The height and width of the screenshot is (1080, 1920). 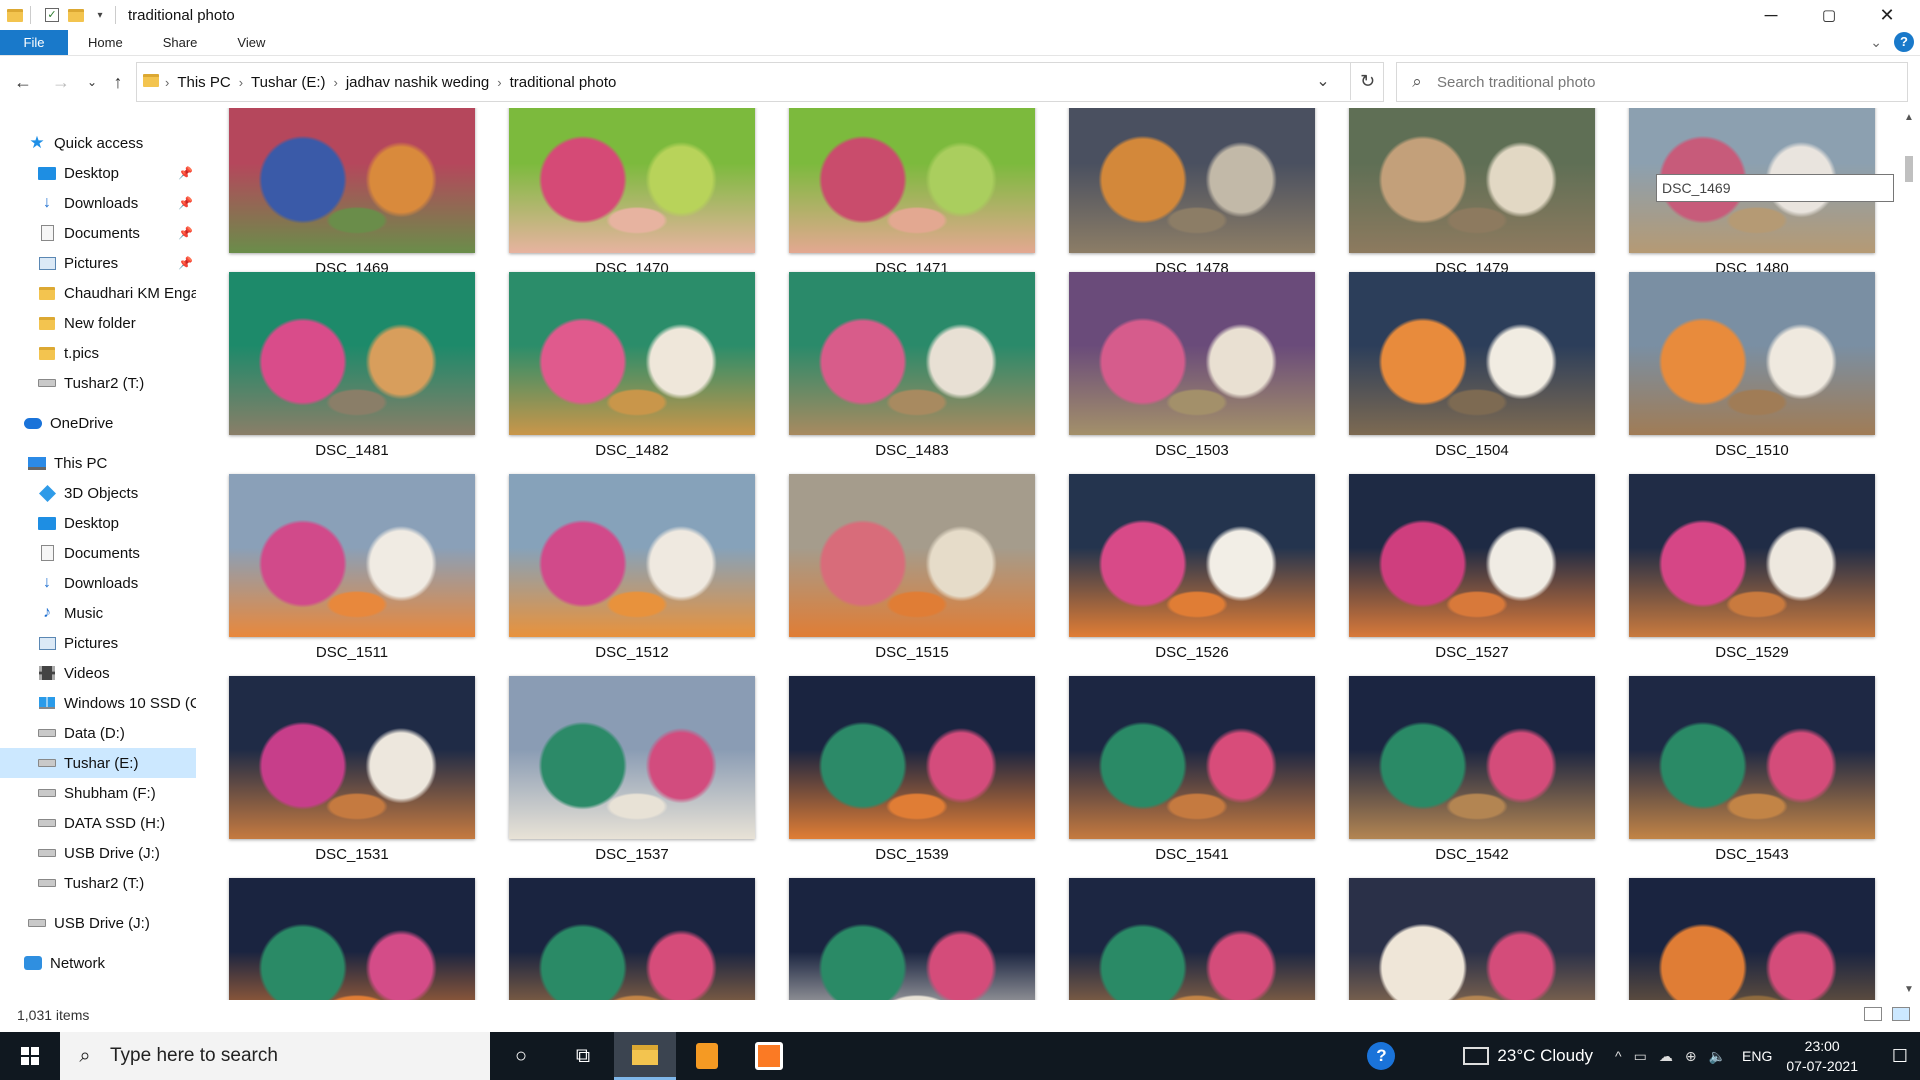 I want to click on refresh-icon: ↻, so click(x=1367, y=81).